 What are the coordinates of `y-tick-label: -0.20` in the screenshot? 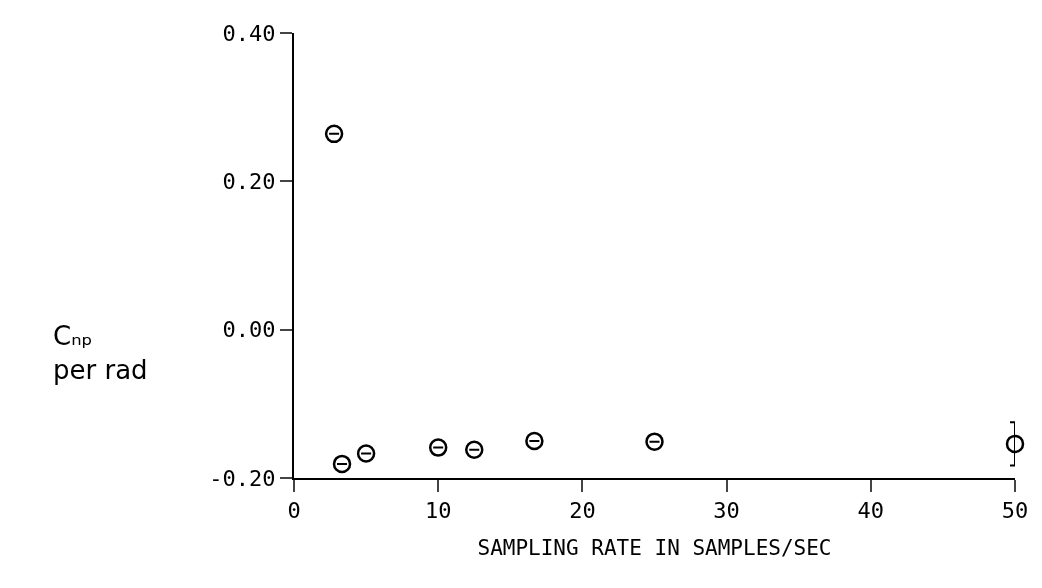 It's located at (242, 478).